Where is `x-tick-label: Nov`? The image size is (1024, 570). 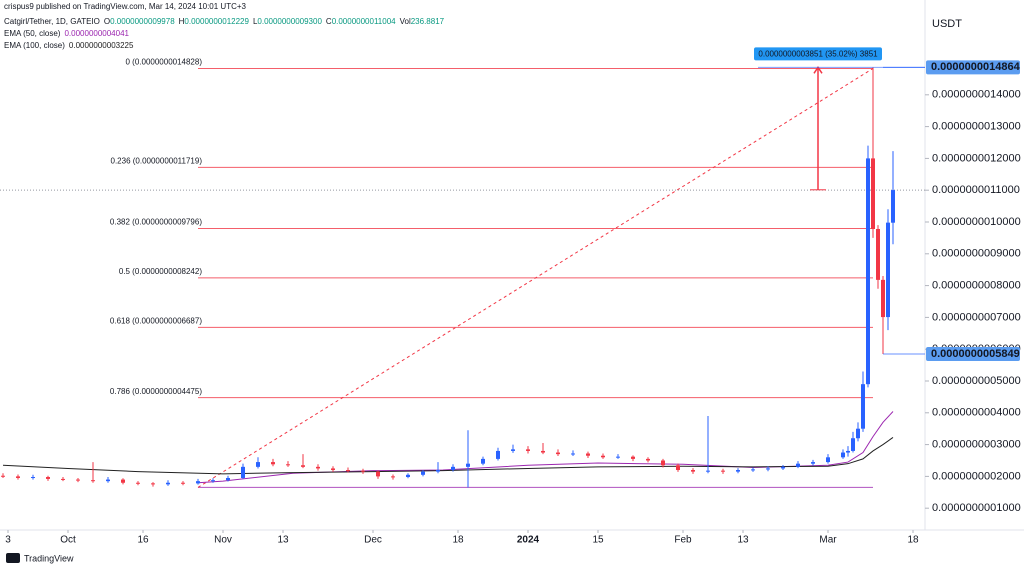 x-tick-label: Nov is located at coordinates (223, 540).